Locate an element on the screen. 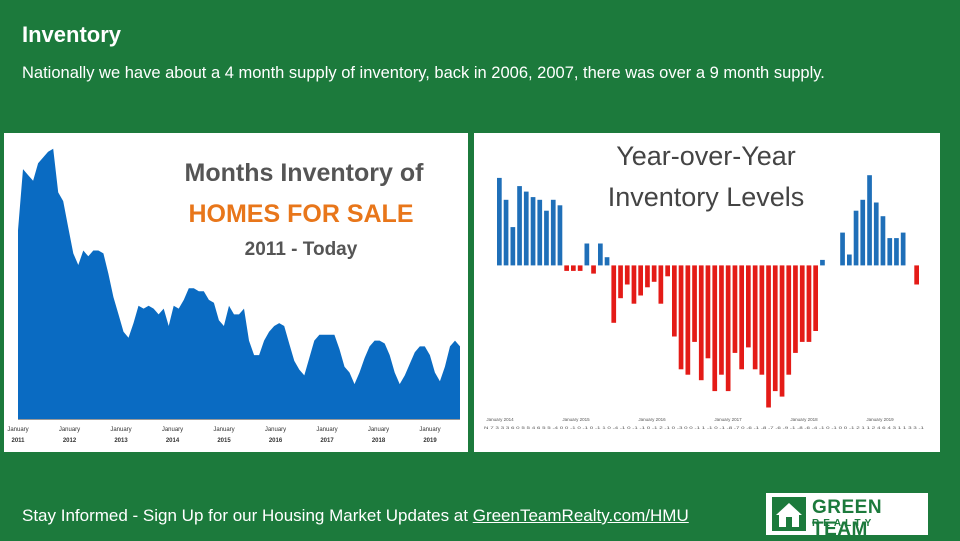 The image size is (960, 541). x-tick-year: 2018 is located at coordinates (379, 441).